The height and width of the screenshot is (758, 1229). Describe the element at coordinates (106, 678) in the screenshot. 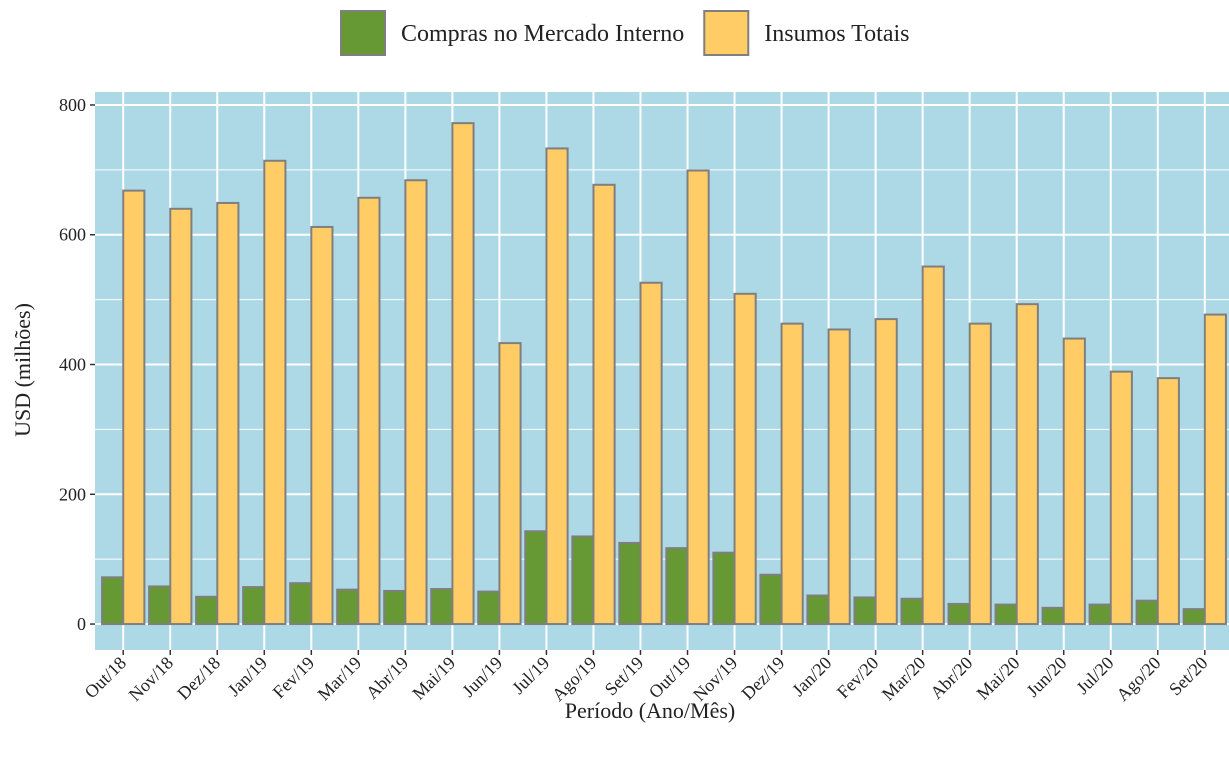

I see `x-tick-label: Out/18` at that location.